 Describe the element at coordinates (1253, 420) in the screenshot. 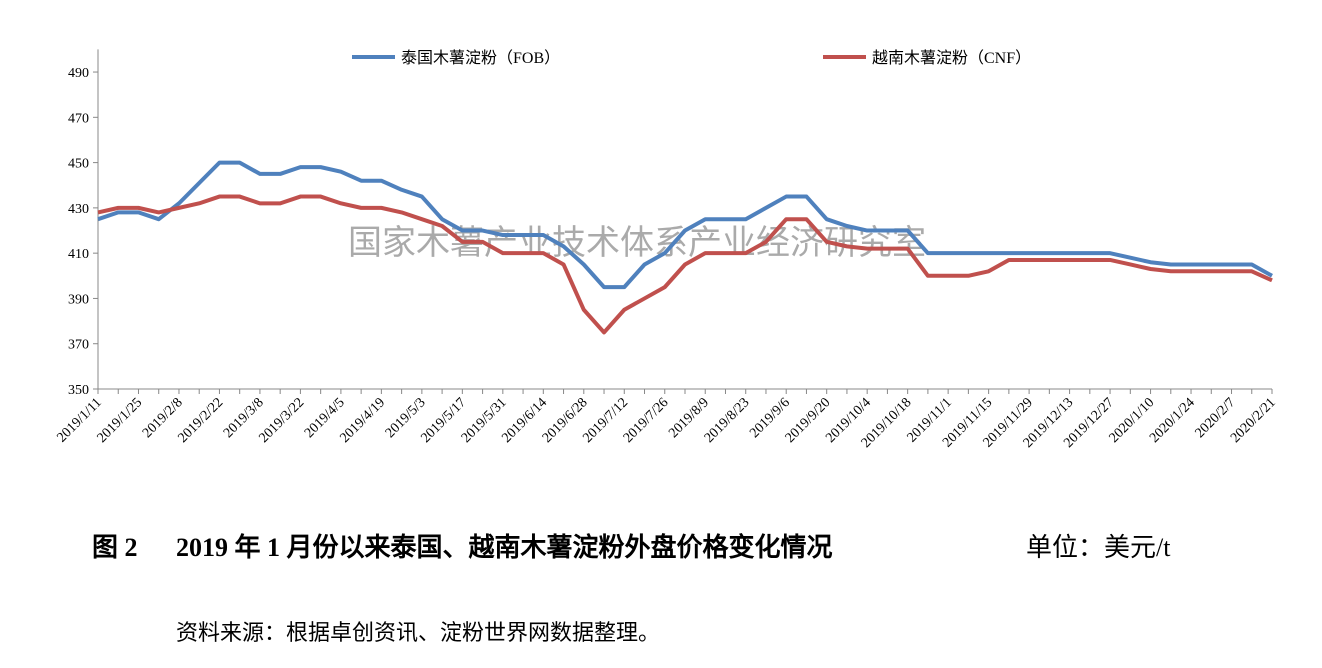

I see `x-tick-label: 2020/2/21` at that location.